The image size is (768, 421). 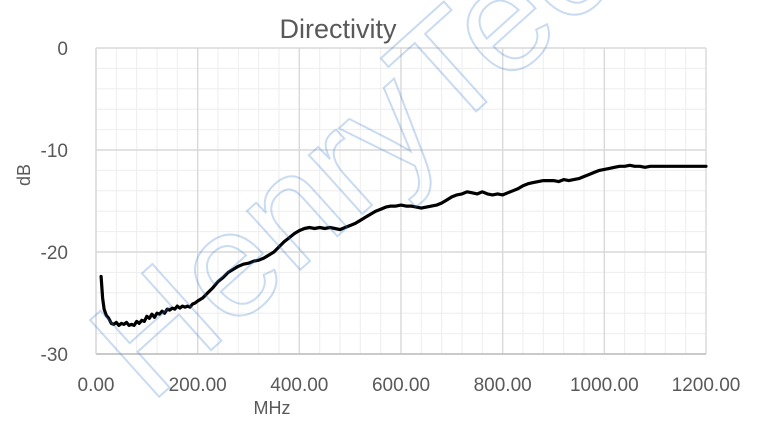 What do you see at coordinates (62, 49) in the screenshot?
I see `y-tick-label: 0` at bounding box center [62, 49].